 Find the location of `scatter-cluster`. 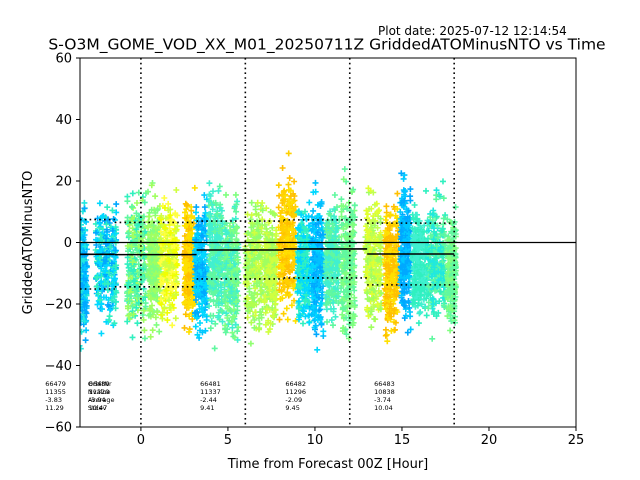

scatter-cluster is located at coordinates (270, 270).